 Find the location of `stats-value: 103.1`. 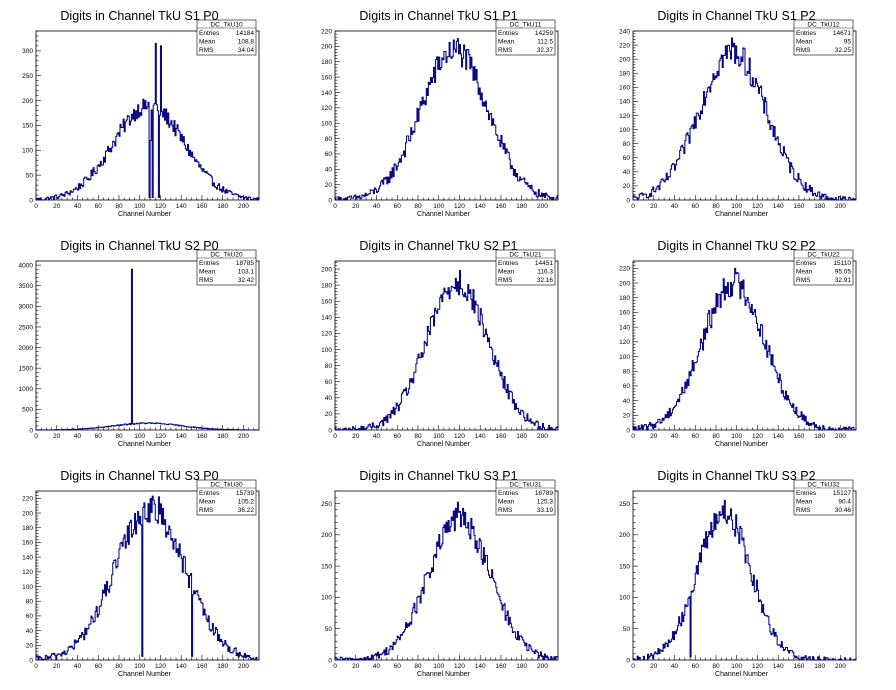

stats-value: 103.1 is located at coordinates (246, 272).